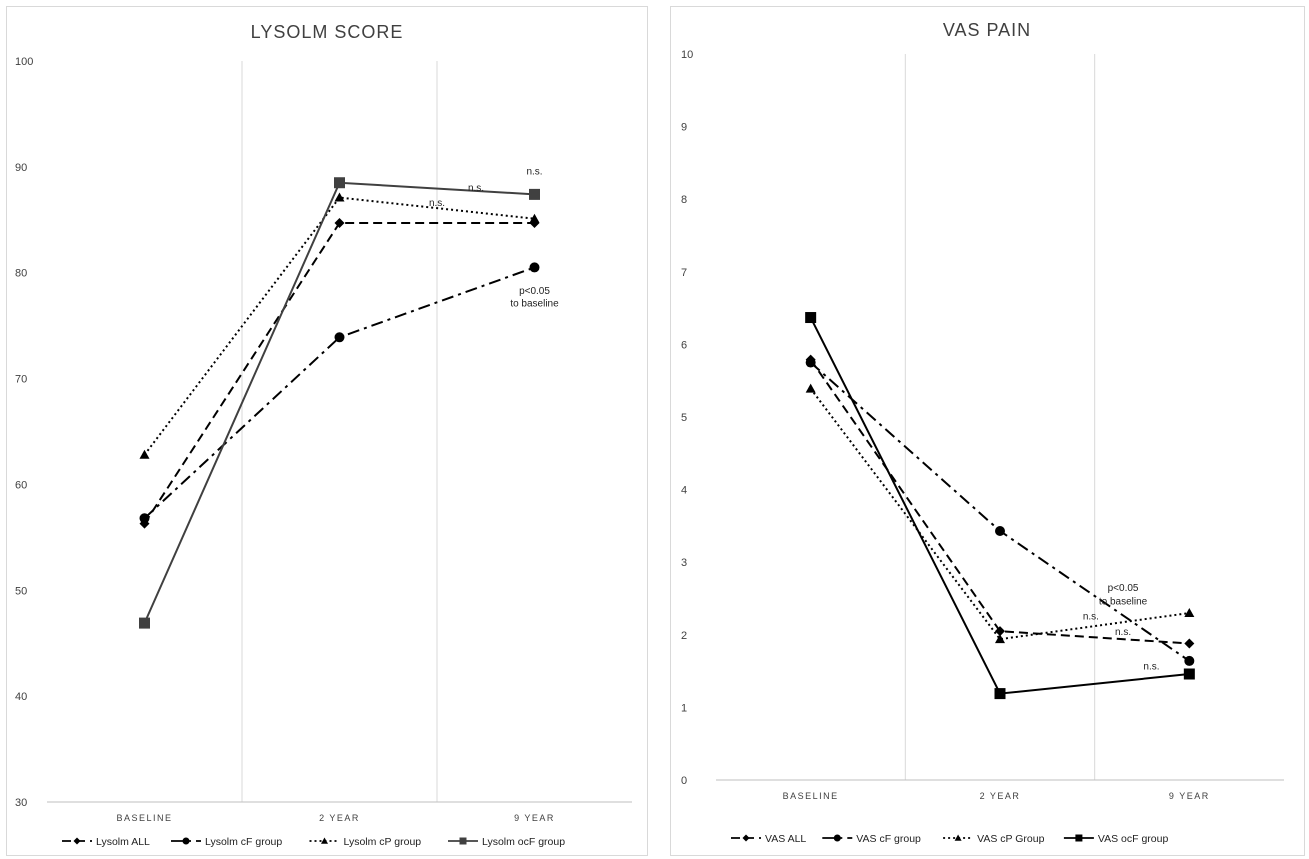 Image resolution: width=1309 pixels, height=859 pixels. Describe the element at coordinates (987, 30) in the screenshot. I see `vas-title: VAS PAIN` at that location.